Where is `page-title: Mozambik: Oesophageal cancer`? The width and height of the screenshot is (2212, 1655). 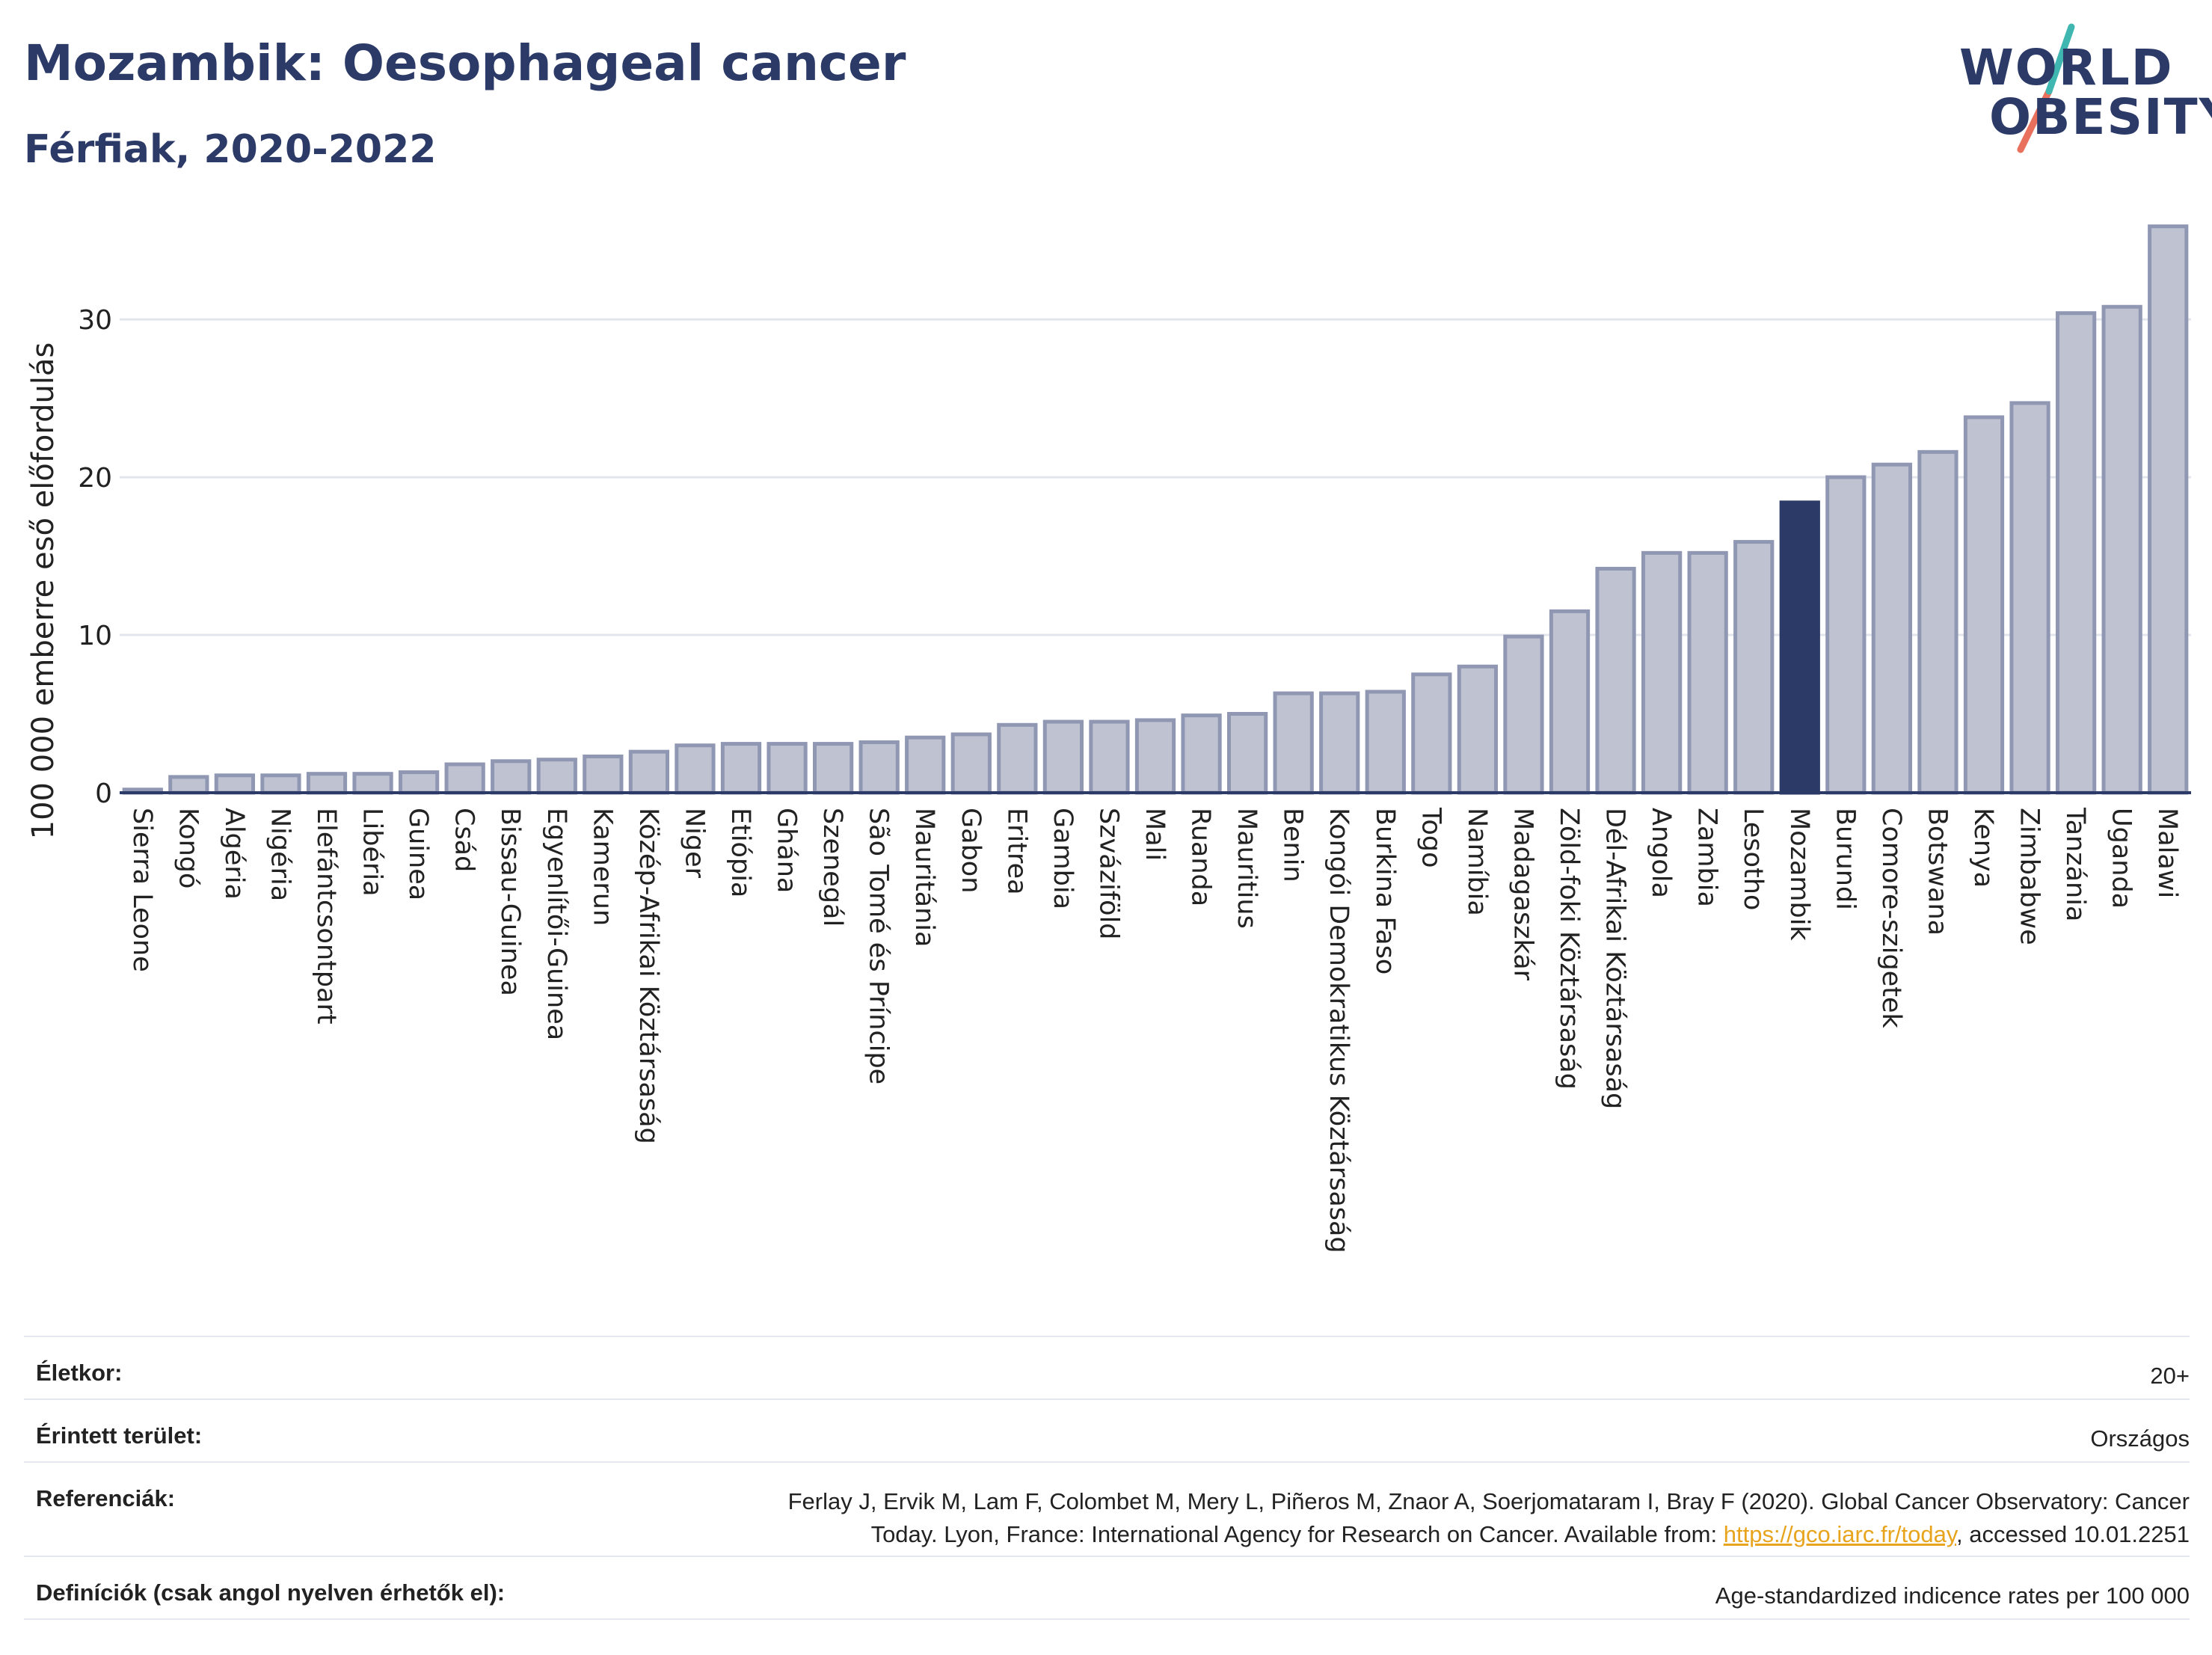
page-title: Mozambik: Oesophageal cancer is located at coordinates (465, 63).